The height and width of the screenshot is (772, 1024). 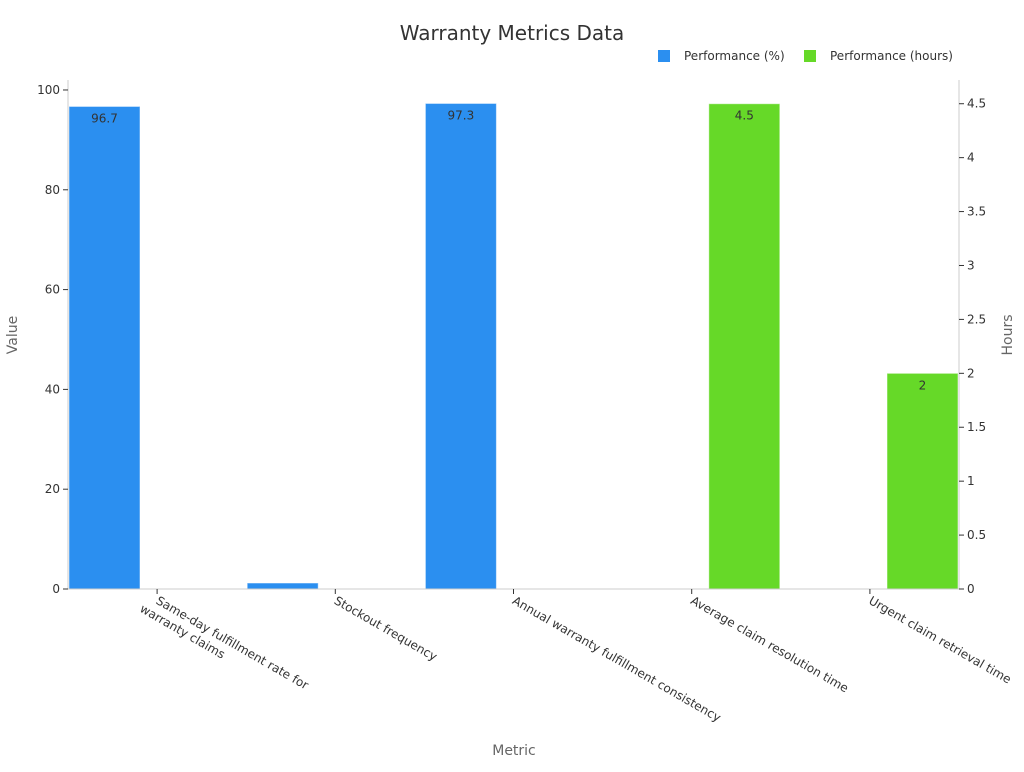 I want to click on y-tick-label: 20, so click(x=52, y=489).